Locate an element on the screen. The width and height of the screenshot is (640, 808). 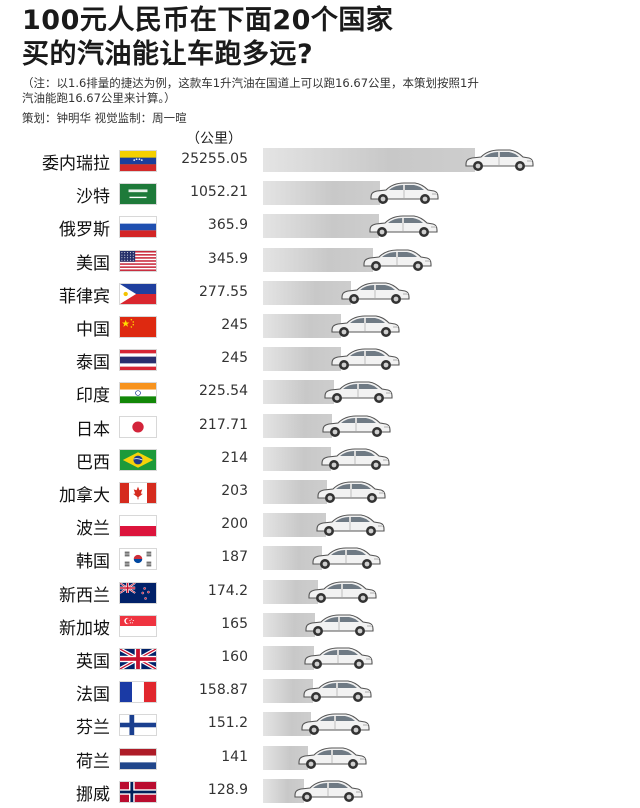
usa-flag-icon is located at coordinates (138, 260).